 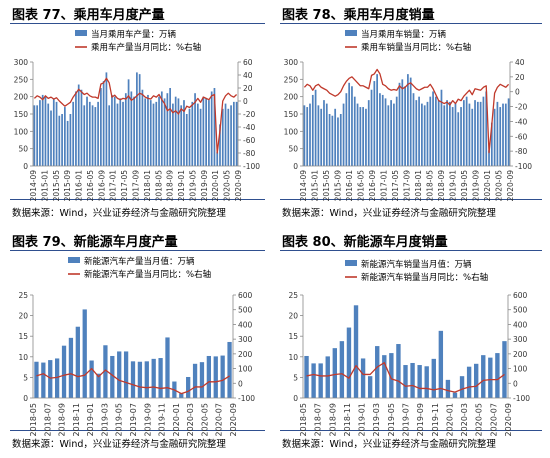 What do you see at coordinates (215, 186) in the screenshot?
I see `x-tick-label: 2020-01` at bounding box center [215, 186].